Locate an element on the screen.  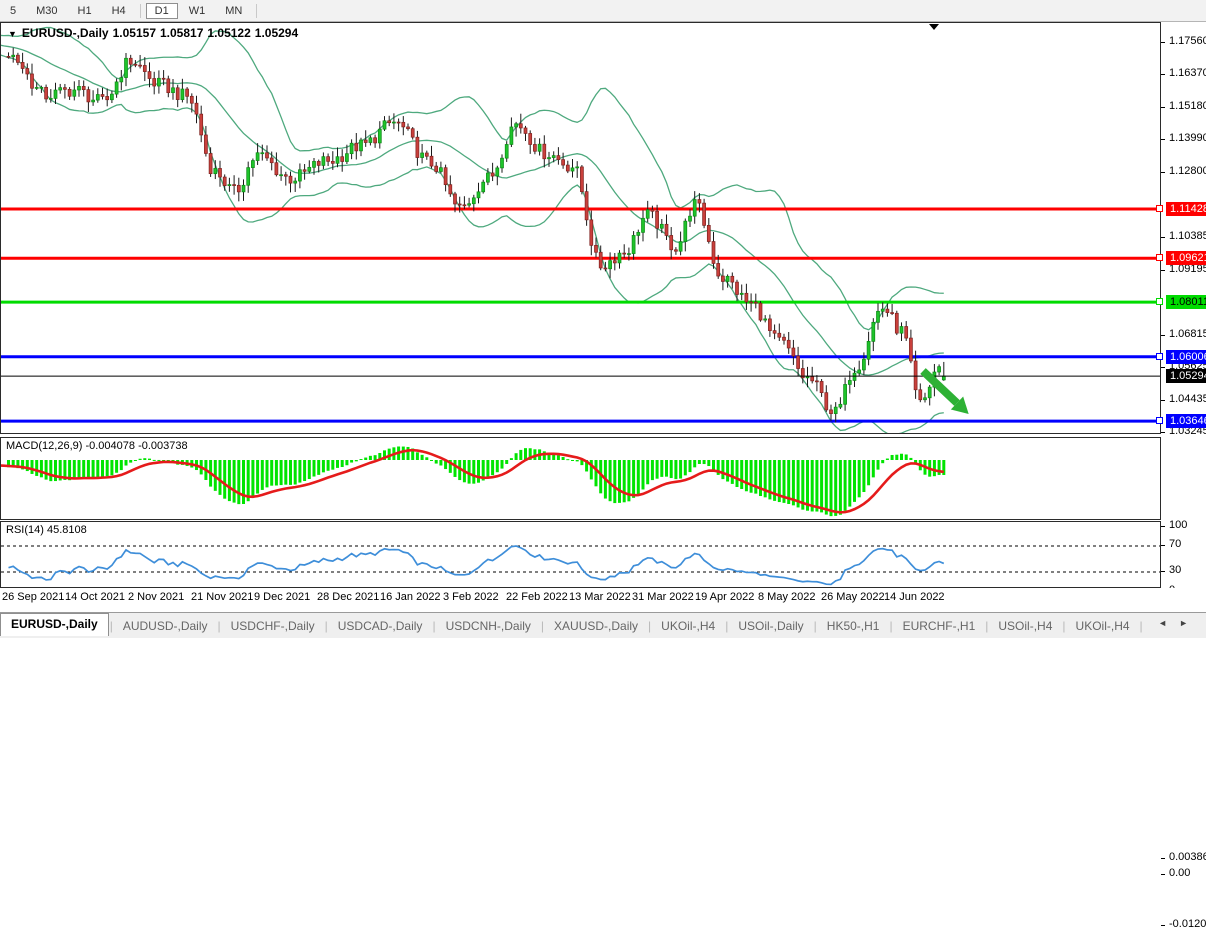
price-tick-label: 1.13990 is located at coordinates (1187, 138).